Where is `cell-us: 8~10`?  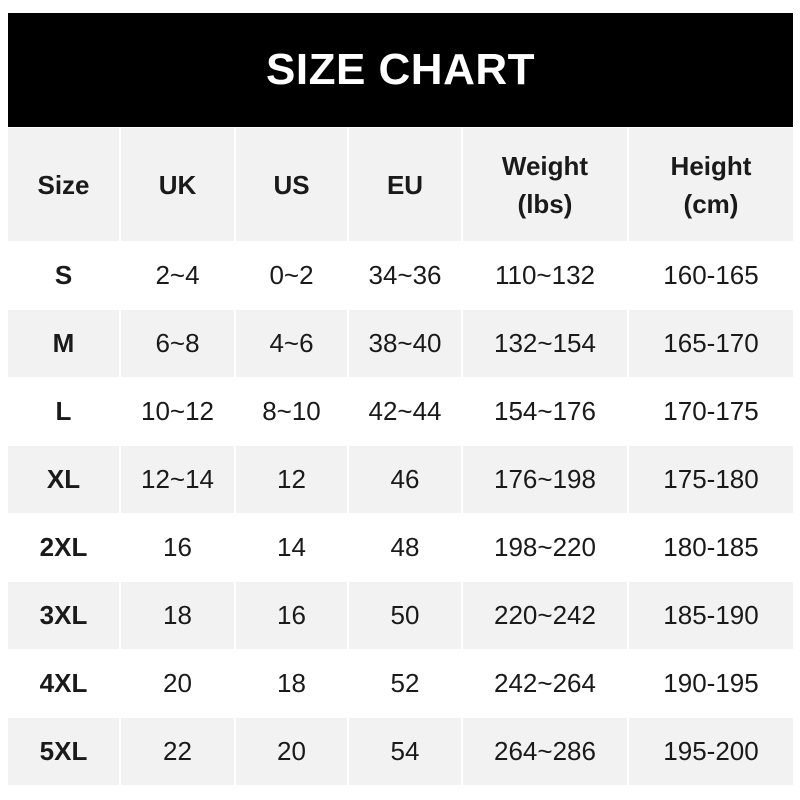 cell-us: 8~10 is located at coordinates (291, 411).